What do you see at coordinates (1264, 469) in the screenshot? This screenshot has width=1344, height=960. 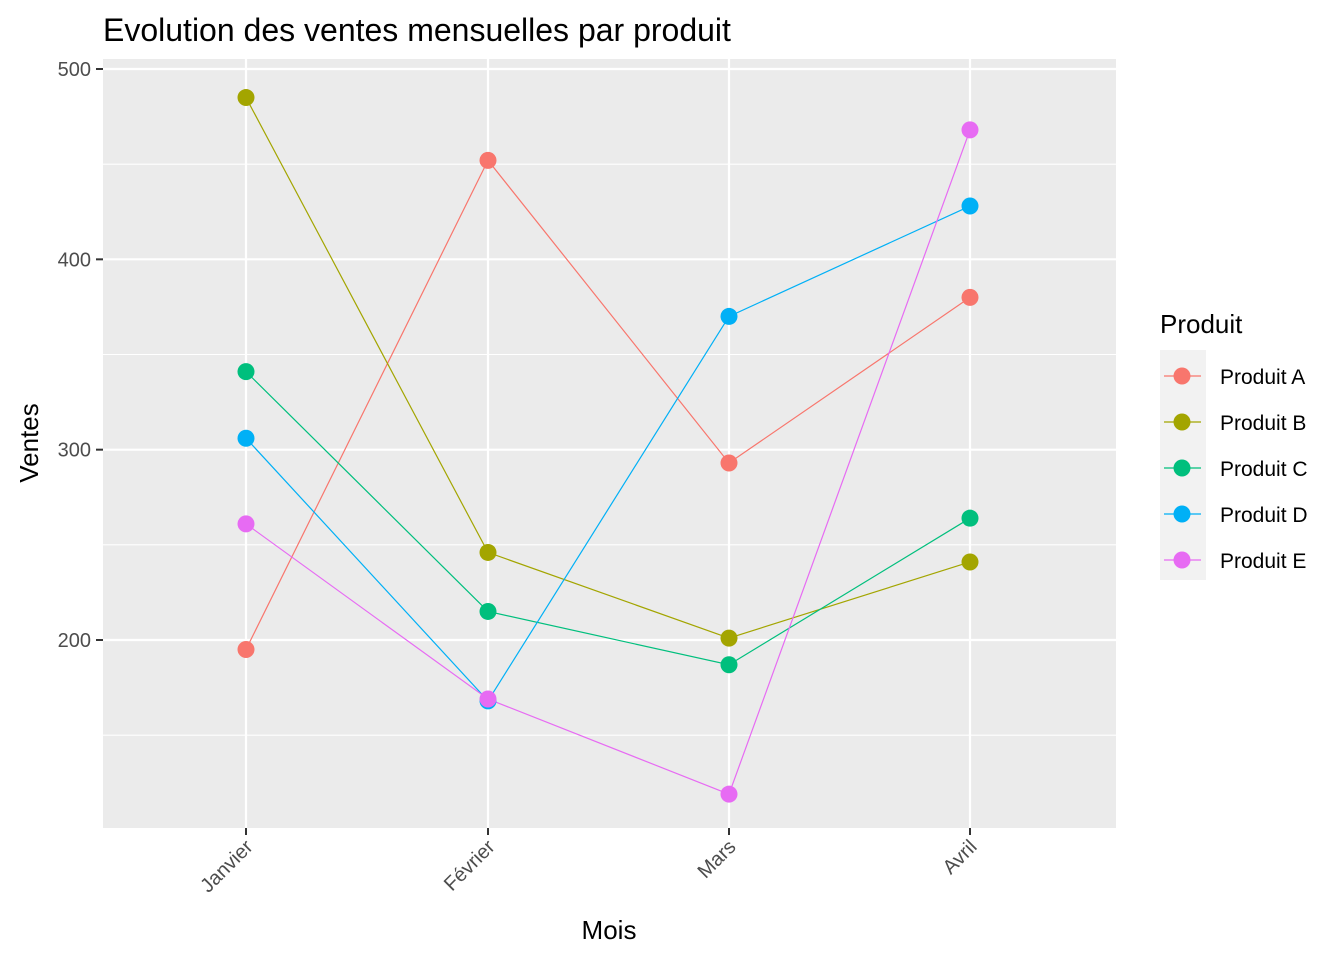 I see `legend-label: Produit C` at bounding box center [1264, 469].